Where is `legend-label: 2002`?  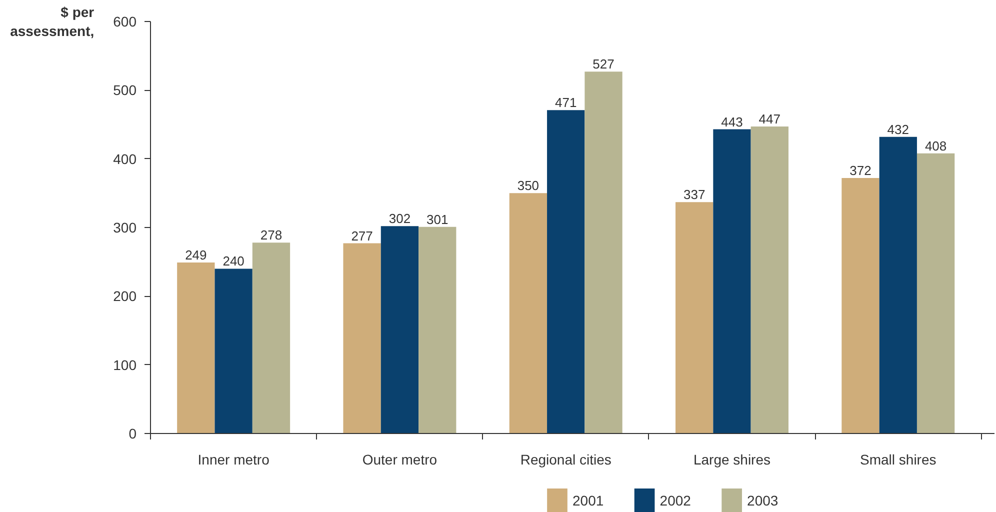 legend-label: 2002 is located at coordinates (676, 500).